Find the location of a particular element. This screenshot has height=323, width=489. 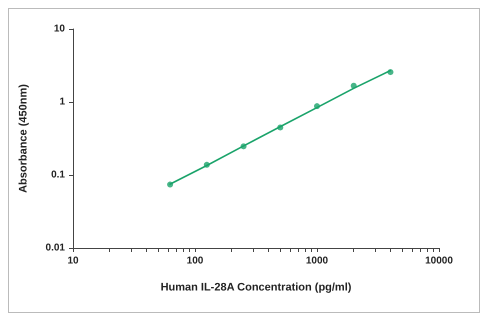

y-tick-label: 0.1 is located at coordinates (58, 175).